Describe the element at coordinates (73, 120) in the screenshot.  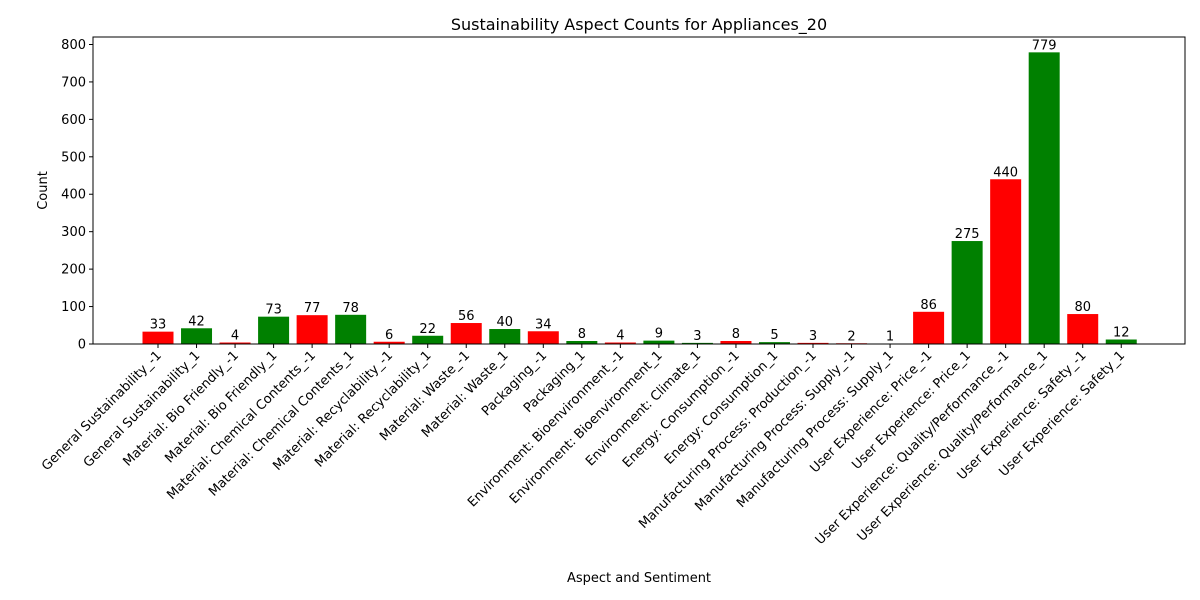
I see `y-tick-label: 600` at that location.